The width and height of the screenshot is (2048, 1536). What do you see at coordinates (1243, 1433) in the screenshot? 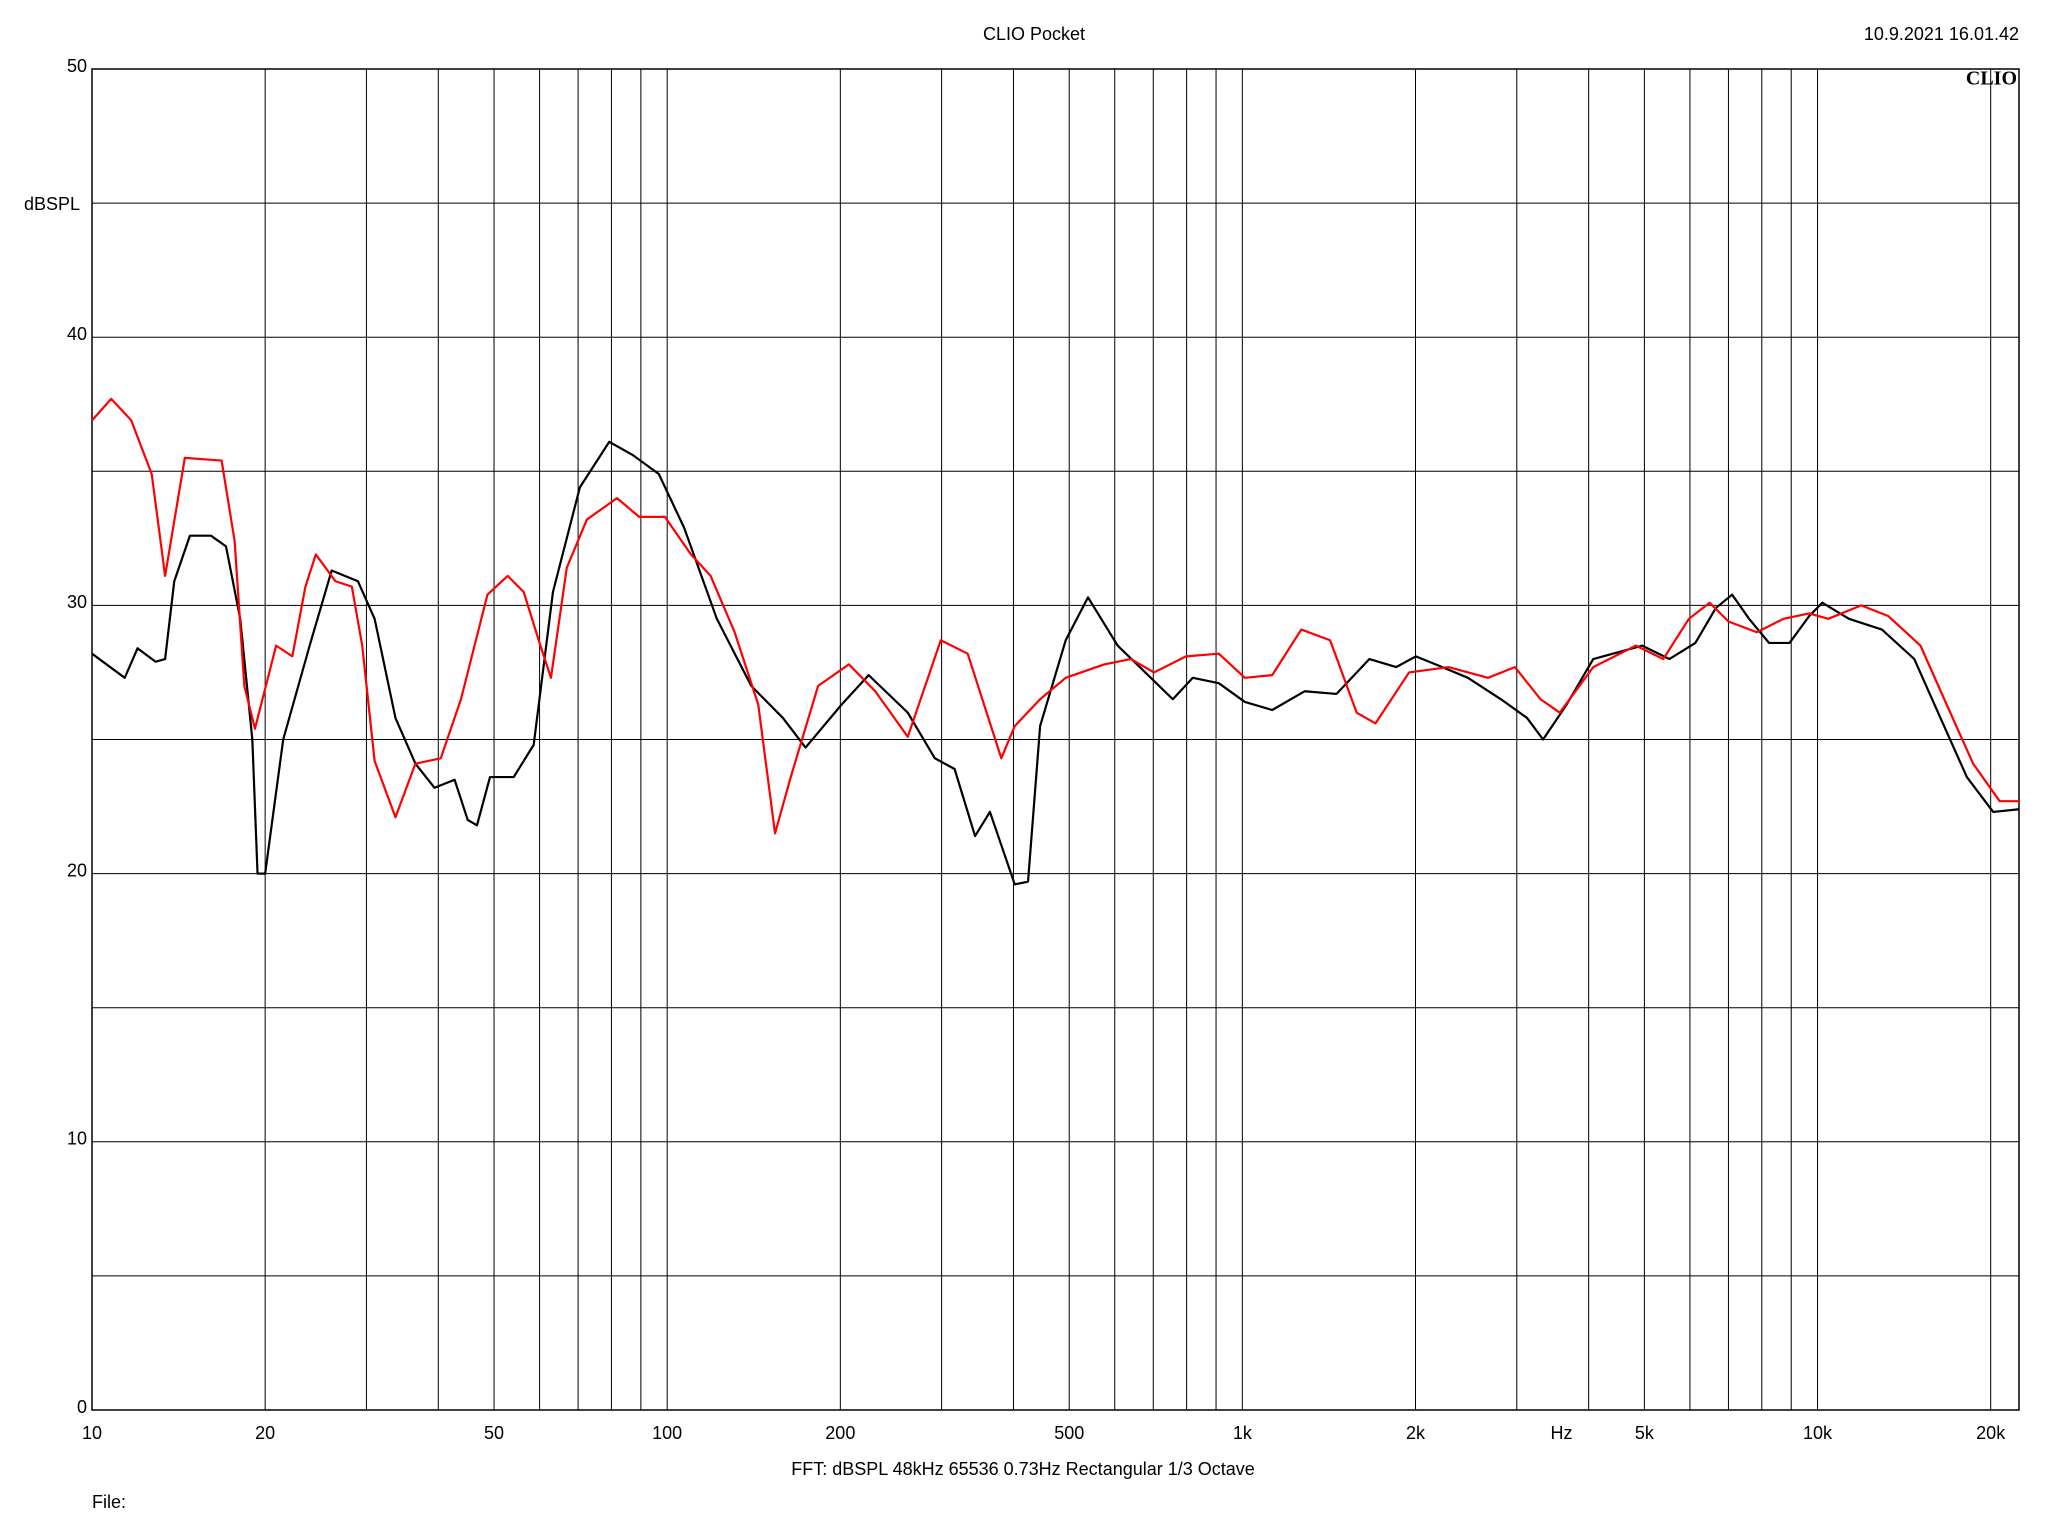
I see `x-tick-label: 1k` at bounding box center [1243, 1433].